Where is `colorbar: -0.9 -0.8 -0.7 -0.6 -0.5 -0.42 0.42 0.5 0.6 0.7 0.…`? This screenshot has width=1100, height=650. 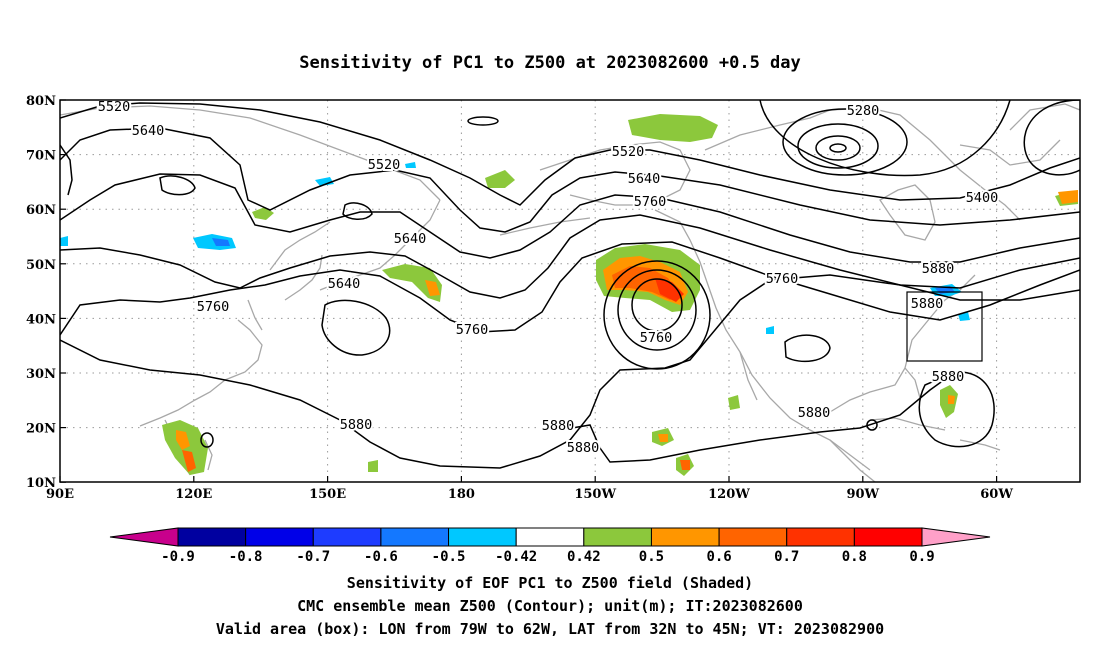 colorbar: -0.9 -0.8 -0.7 -0.6 -0.5 -0.42 0.42 0.5 0.6 0.7 0.… is located at coordinates (550, 546).